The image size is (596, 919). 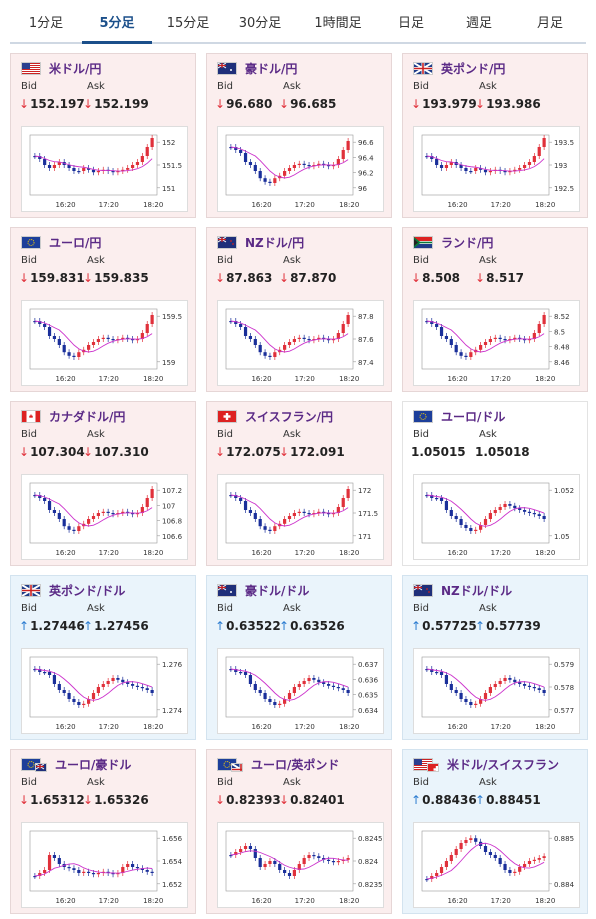 What do you see at coordinates (104, 517) in the screenshot?
I see `mini-candlestick-chart: 107.2 107 106.8 106.6 16:20 17:20 18:20` at bounding box center [104, 517].